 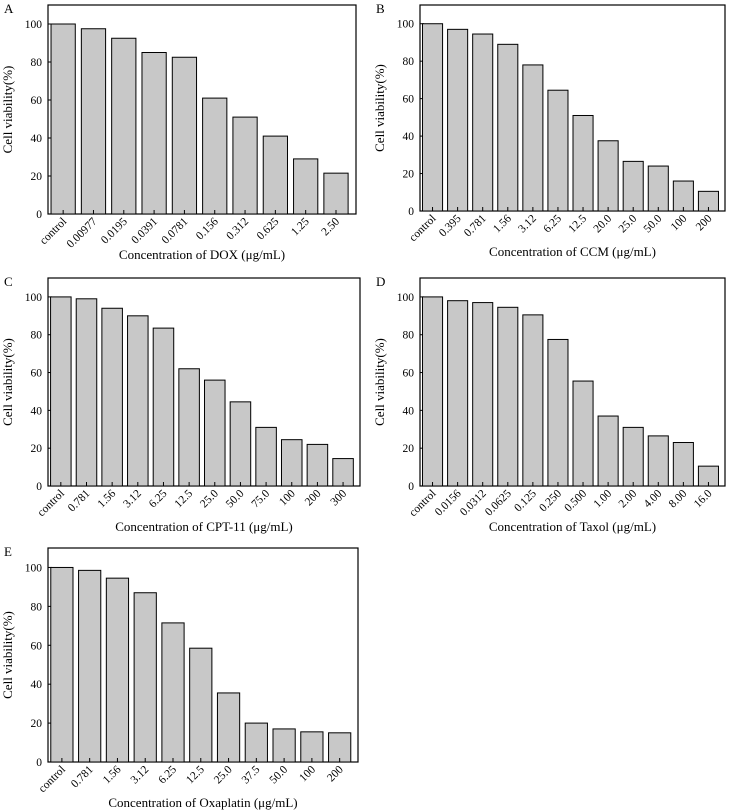 What do you see at coordinates (508, 396) in the screenshot?
I see `bar-0.0625` at bounding box center [508, 396].